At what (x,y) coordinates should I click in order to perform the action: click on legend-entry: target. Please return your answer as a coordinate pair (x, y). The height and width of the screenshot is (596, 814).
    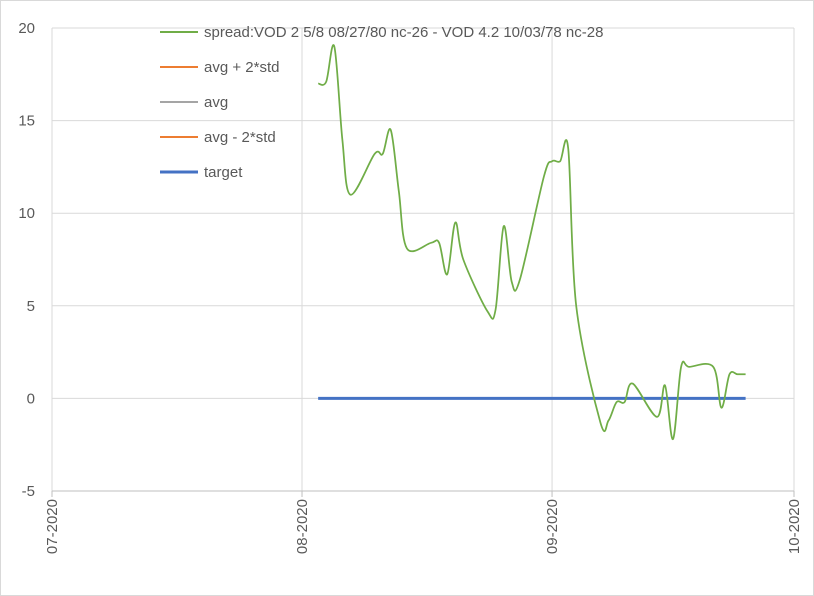
    Looking at the image, I should click on (201, 172).